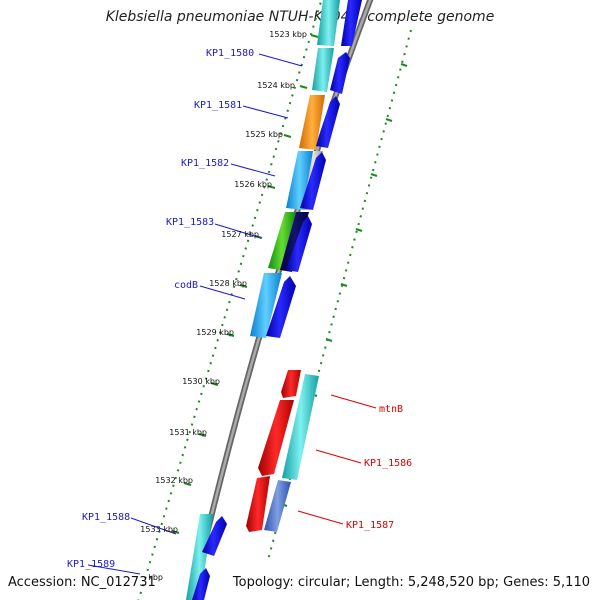 This screenshot has width=600, height=600. What do you see at coordinates (282, 241) in the screenshot?
I see `gene-ring-green` at bounding box center [282, 241].